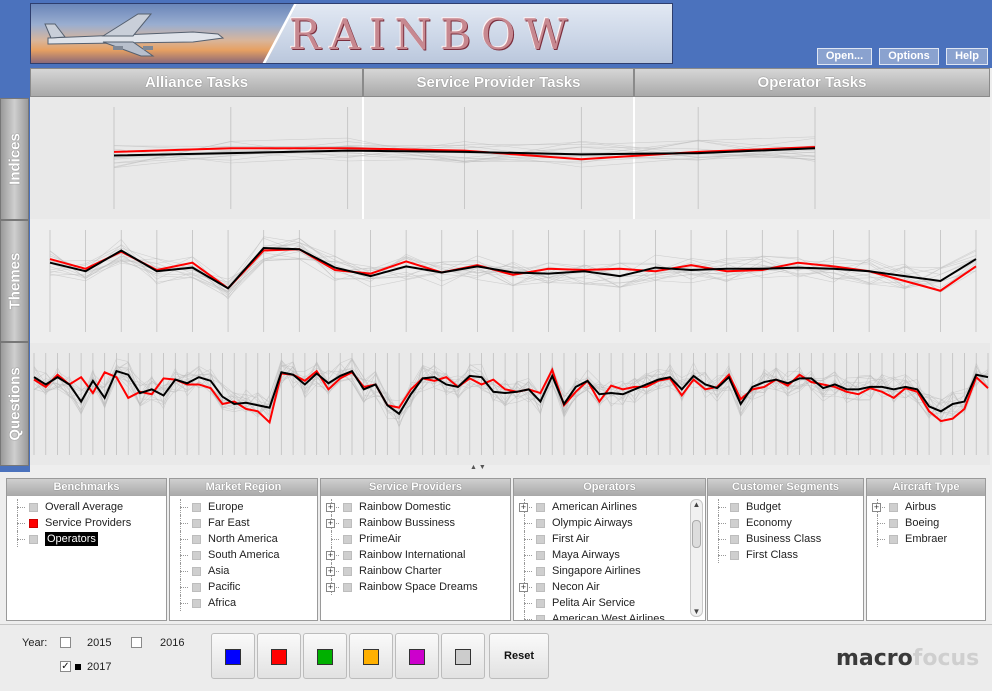 This screenshot has height=691, width=992. What do you see at coordinates (785, 539) in the screenshot?
I see `list-item: Business Class` at bounding box center [785, 539].